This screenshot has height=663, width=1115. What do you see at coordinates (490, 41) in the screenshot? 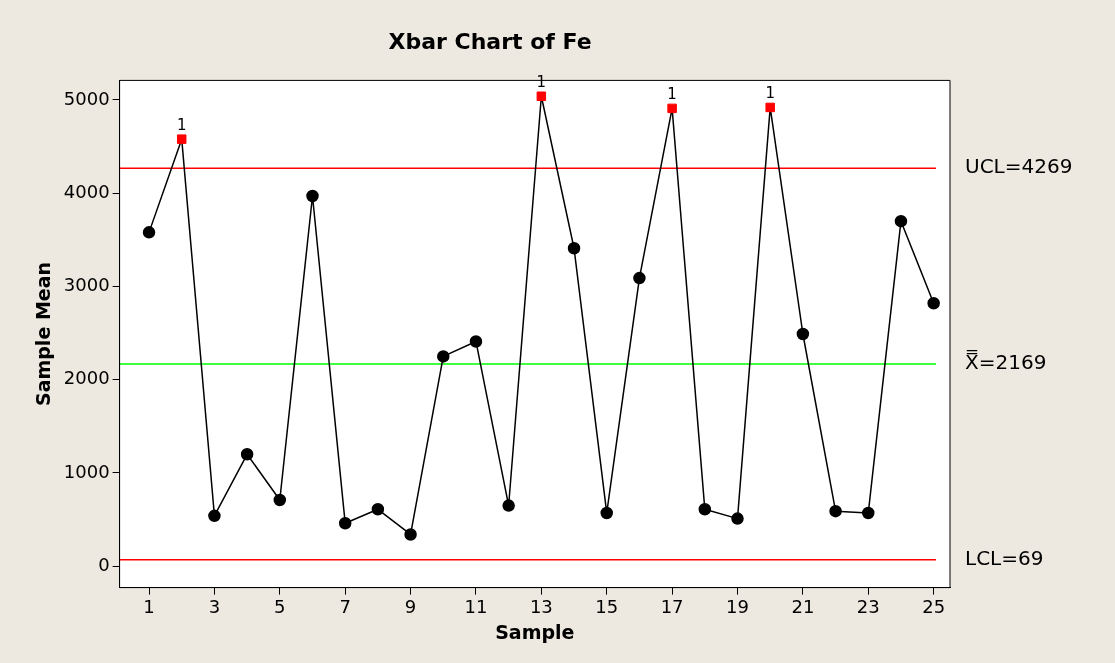
I see `chart-title: Xbar Chart of Fe` at bounding box center [490, 41].